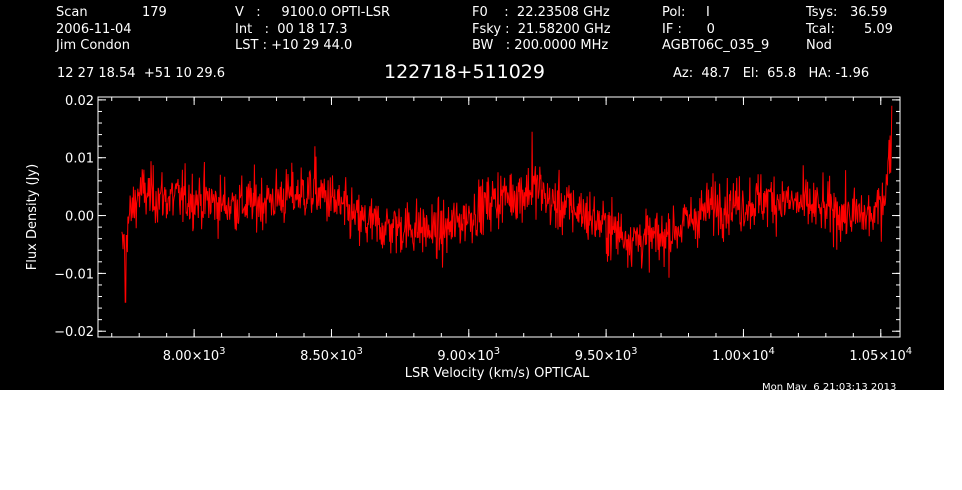 Image resolution: width=962 pixels, height=490 pixels. I want to click on if-number: IF : 0, so click(688, 29).